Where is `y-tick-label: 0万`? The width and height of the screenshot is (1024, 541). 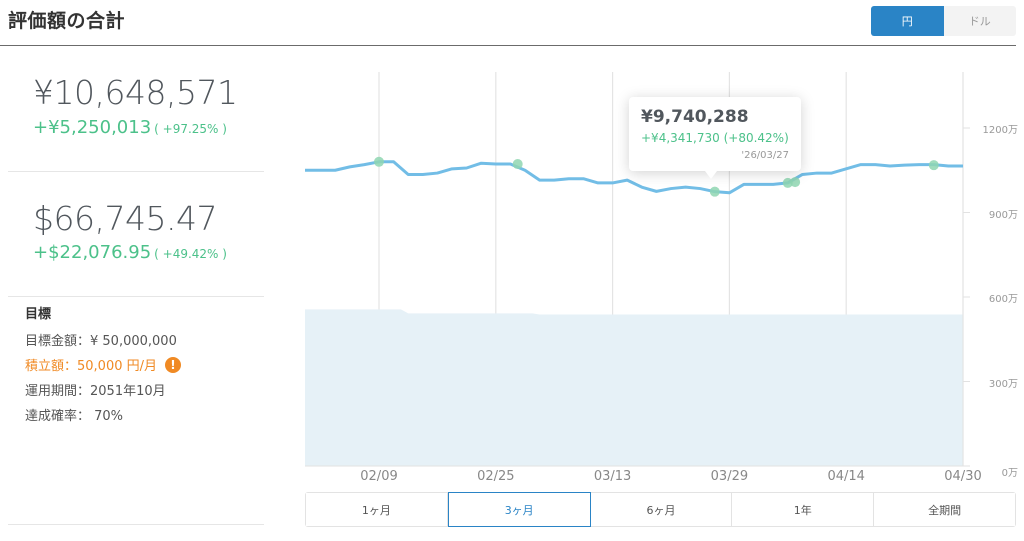
y-tick-label: 0万 is located at coordinates (1009, 473).